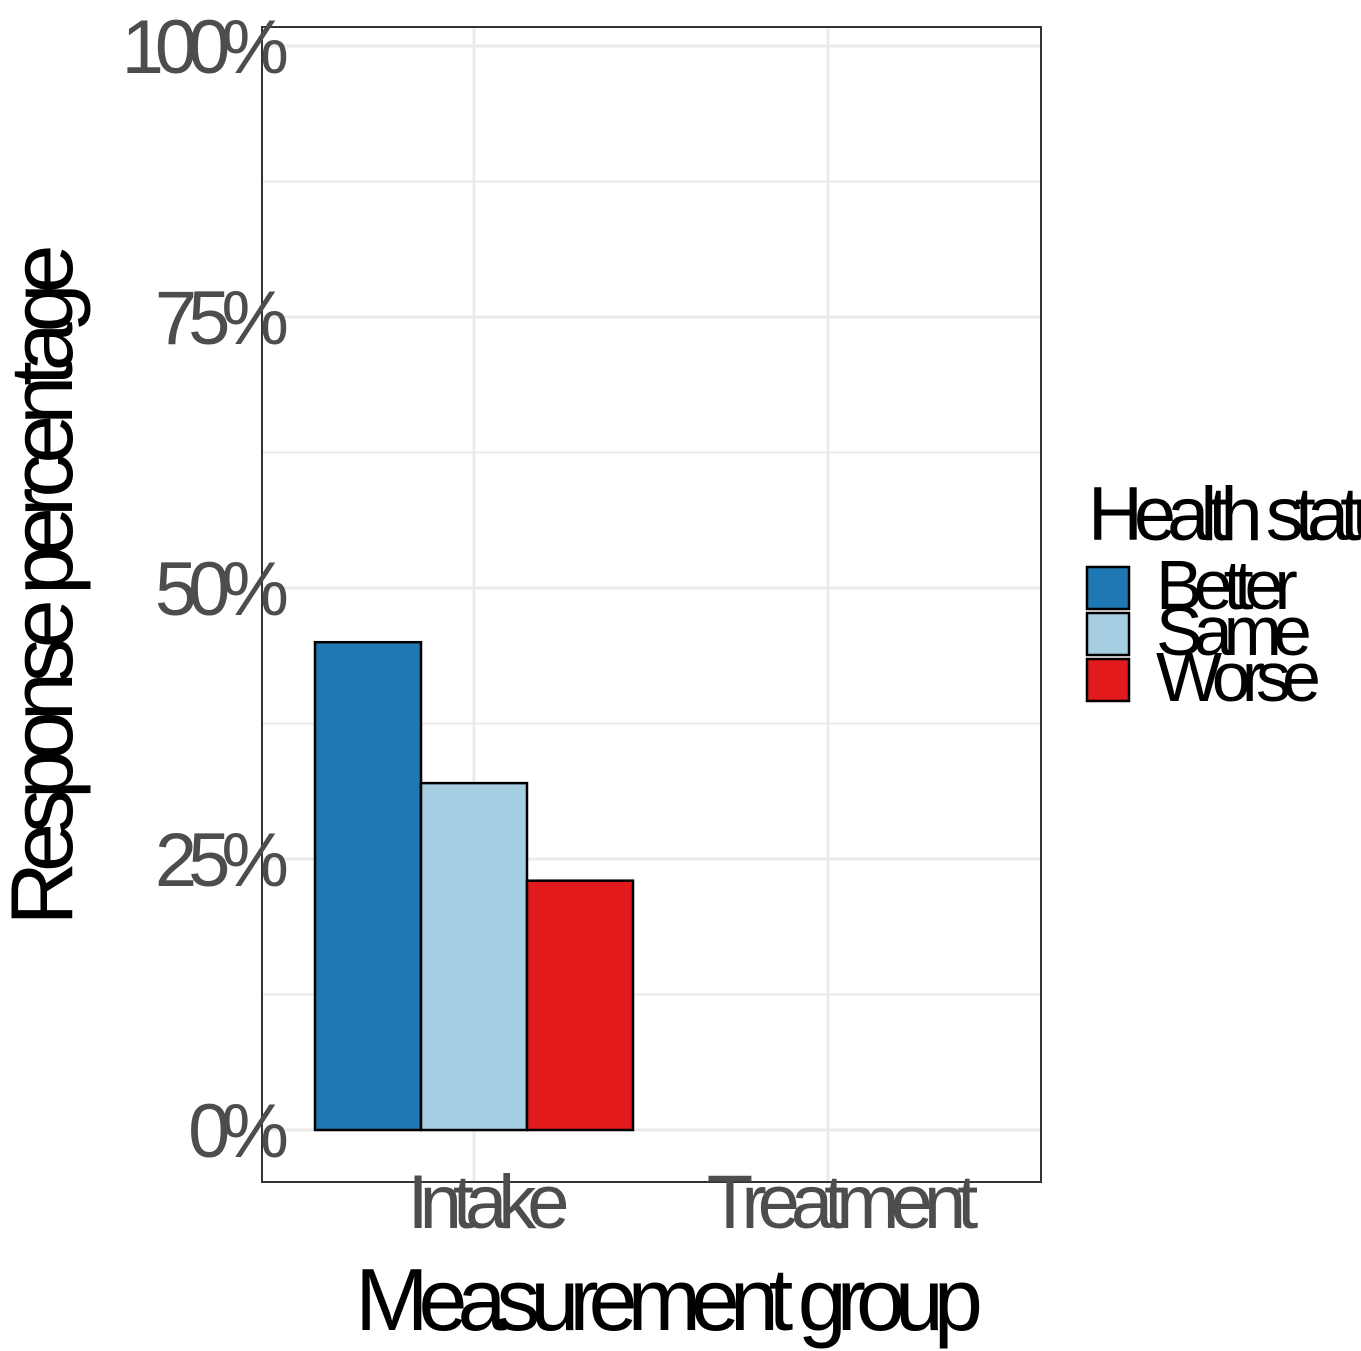  I want to click on bar-intake-better, so click(368, 886).